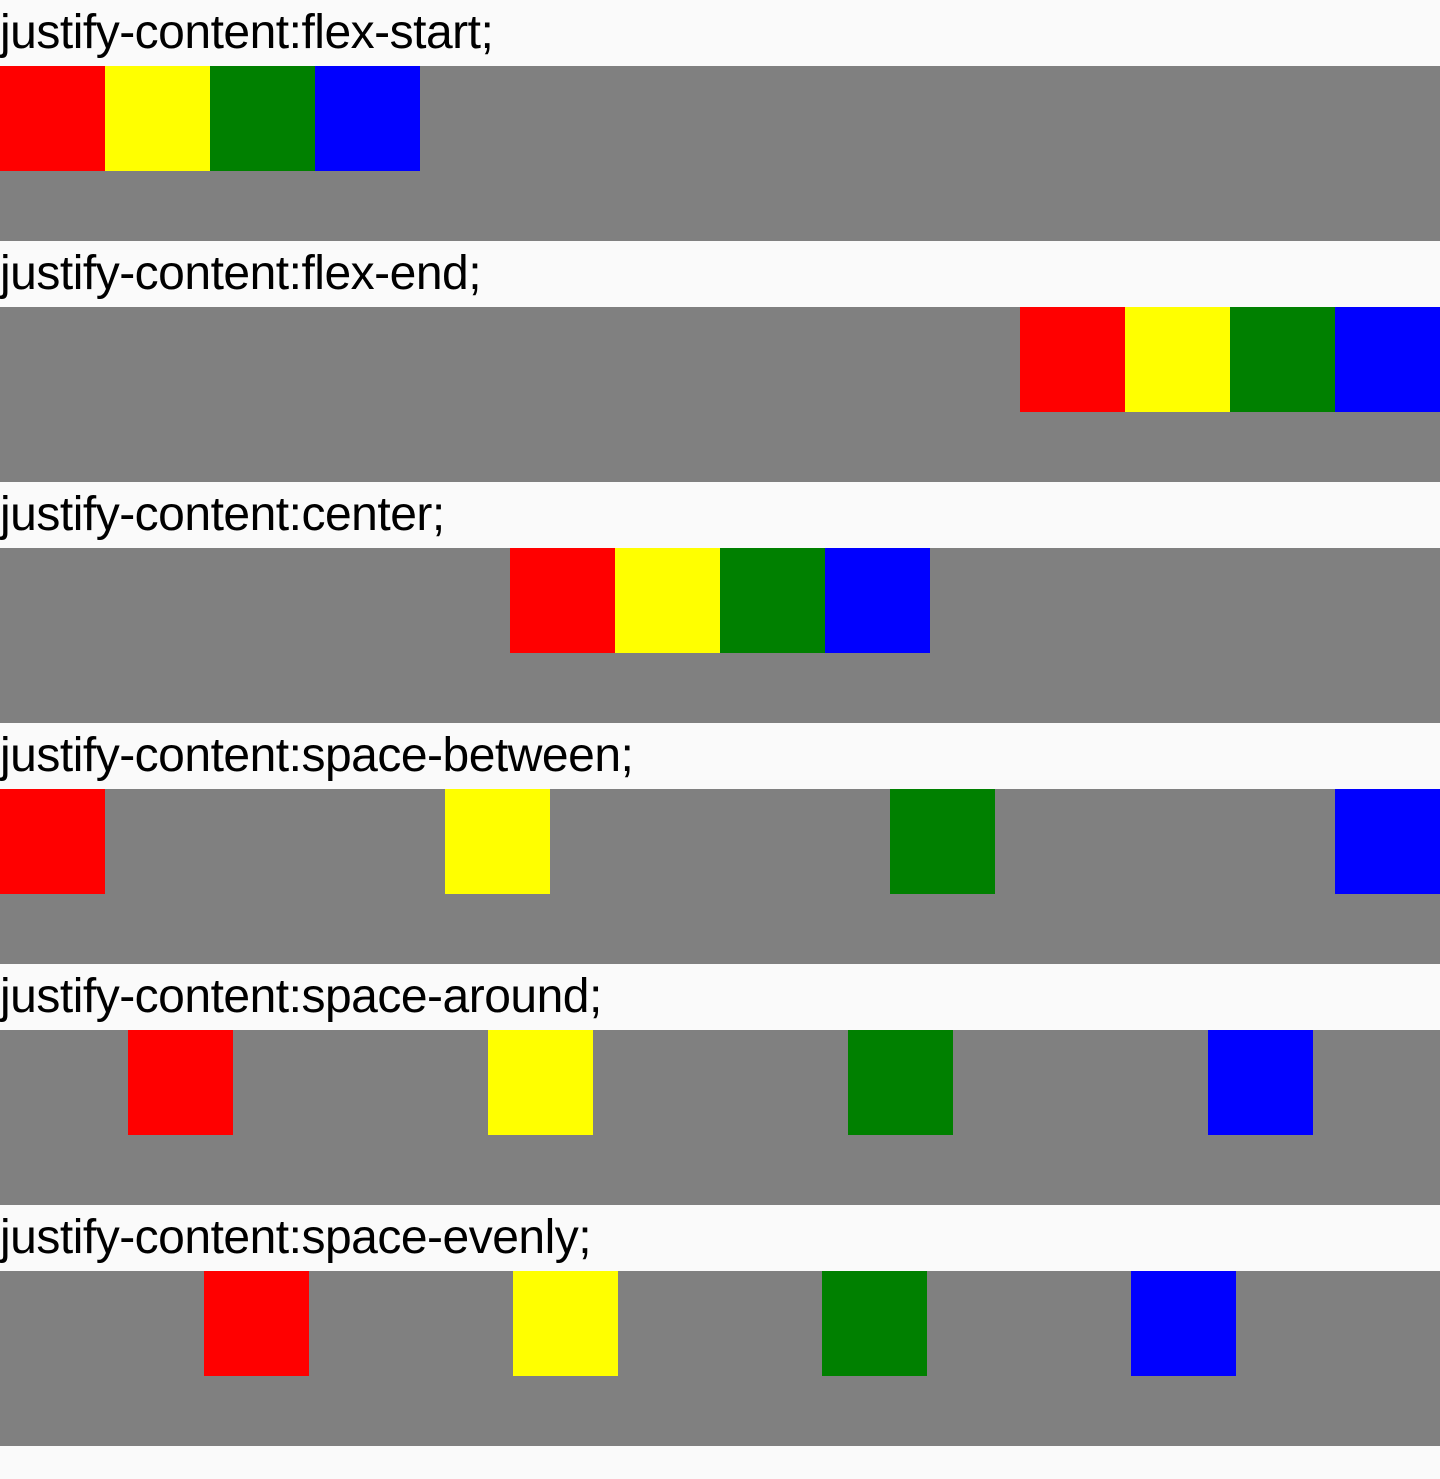 Image resolution: width=1440 pixels, height=1479 pixels. I want to click on flex-container-space-between, so click(720, 876).